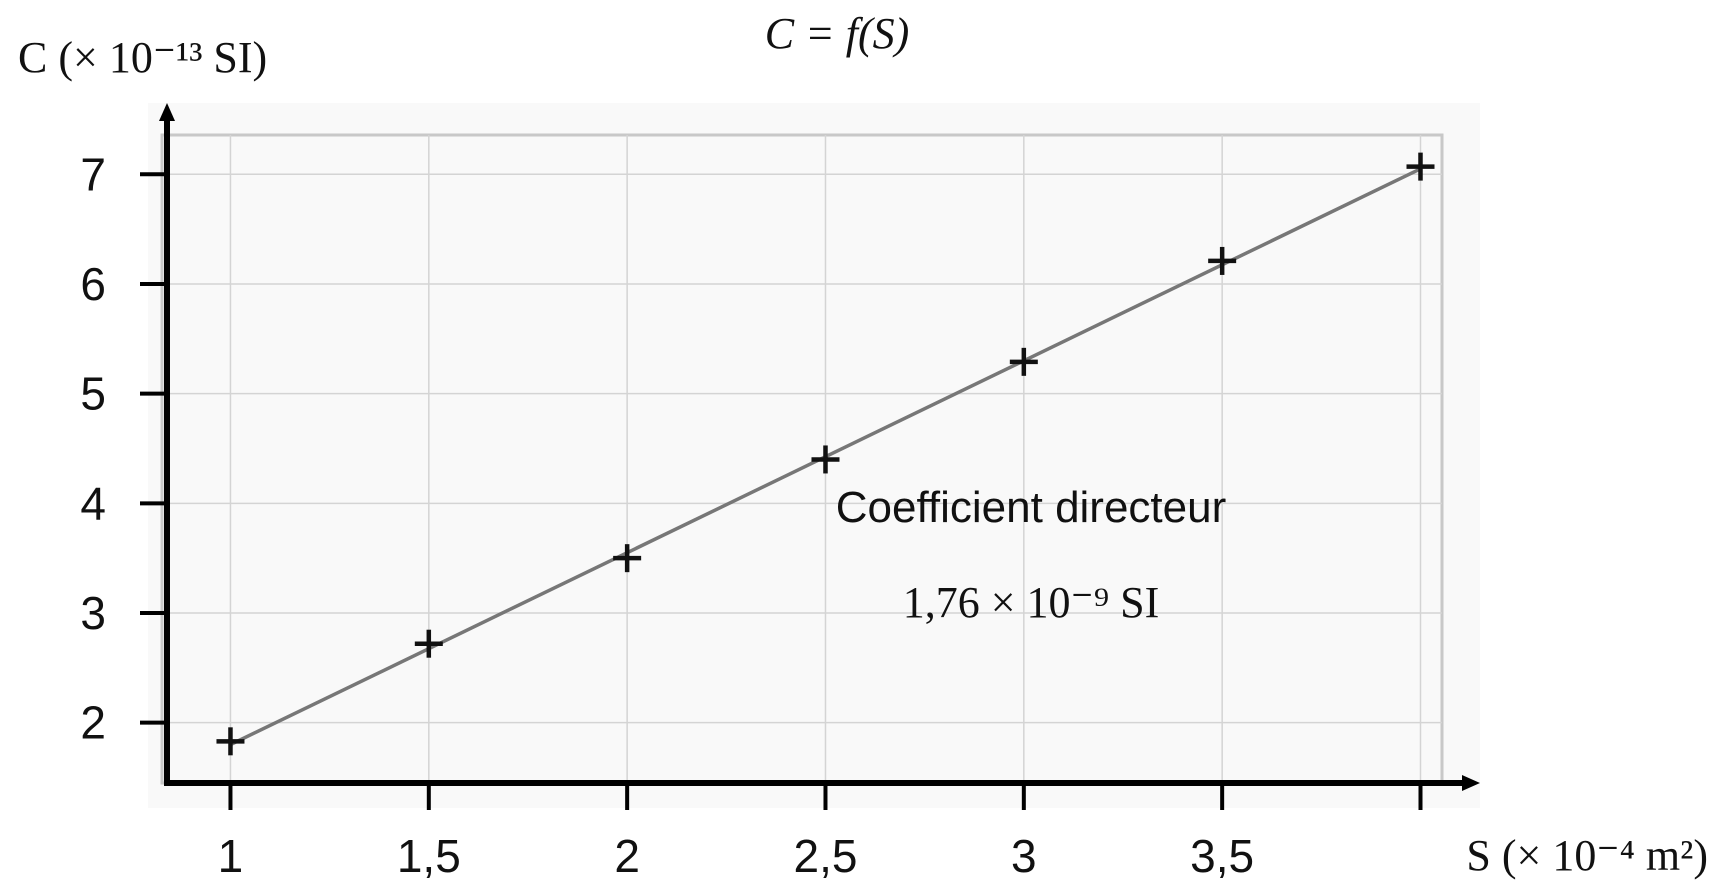  I want to click on y-ticks: 2 3 4 5 6 7, so click(123, 448).